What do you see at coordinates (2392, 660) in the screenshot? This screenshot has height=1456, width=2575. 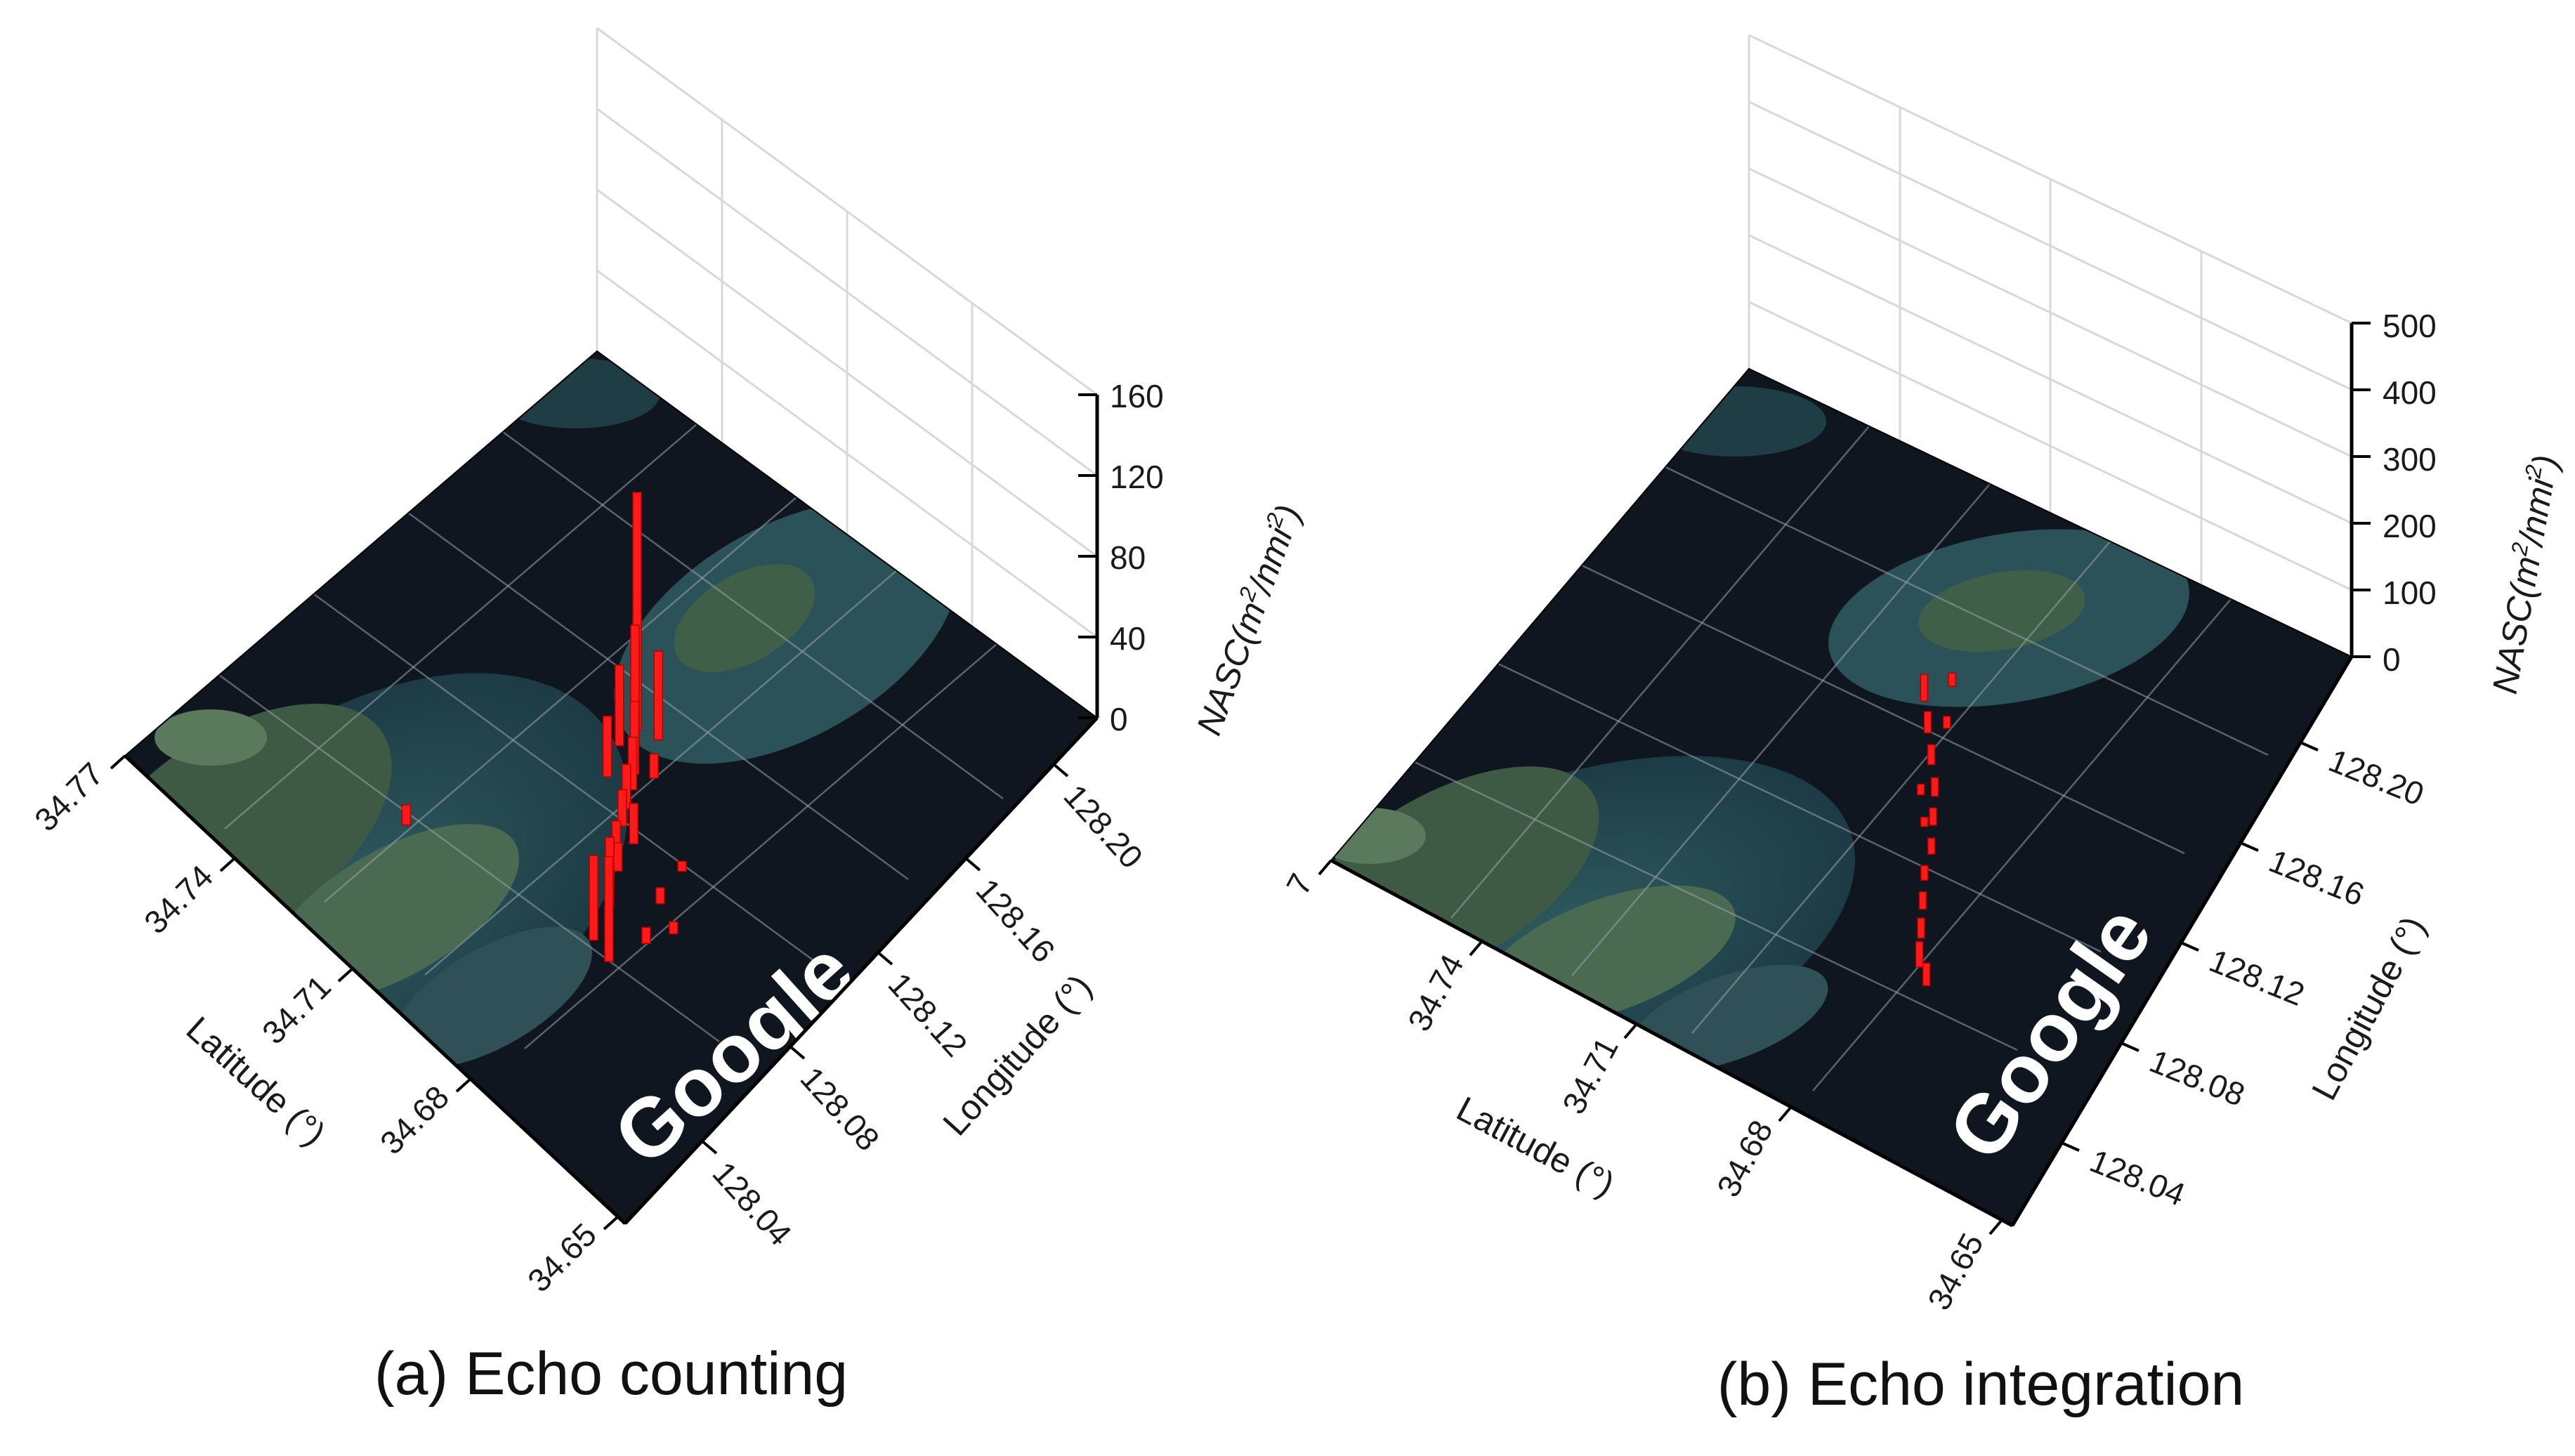 I see `panel-b-z-tick-label: 0` at bounding box center [2392, 660].